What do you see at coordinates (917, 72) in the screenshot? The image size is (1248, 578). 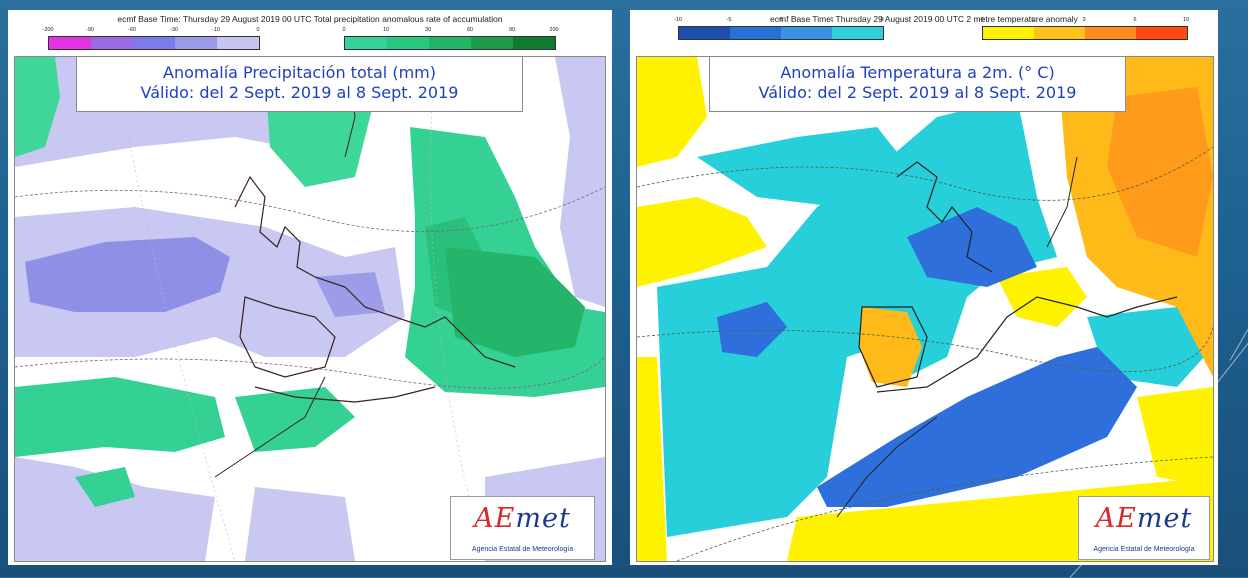 I see `map-title: Anomalía Temperatura a 2m. (° C)` at bounding box center [917, 72].